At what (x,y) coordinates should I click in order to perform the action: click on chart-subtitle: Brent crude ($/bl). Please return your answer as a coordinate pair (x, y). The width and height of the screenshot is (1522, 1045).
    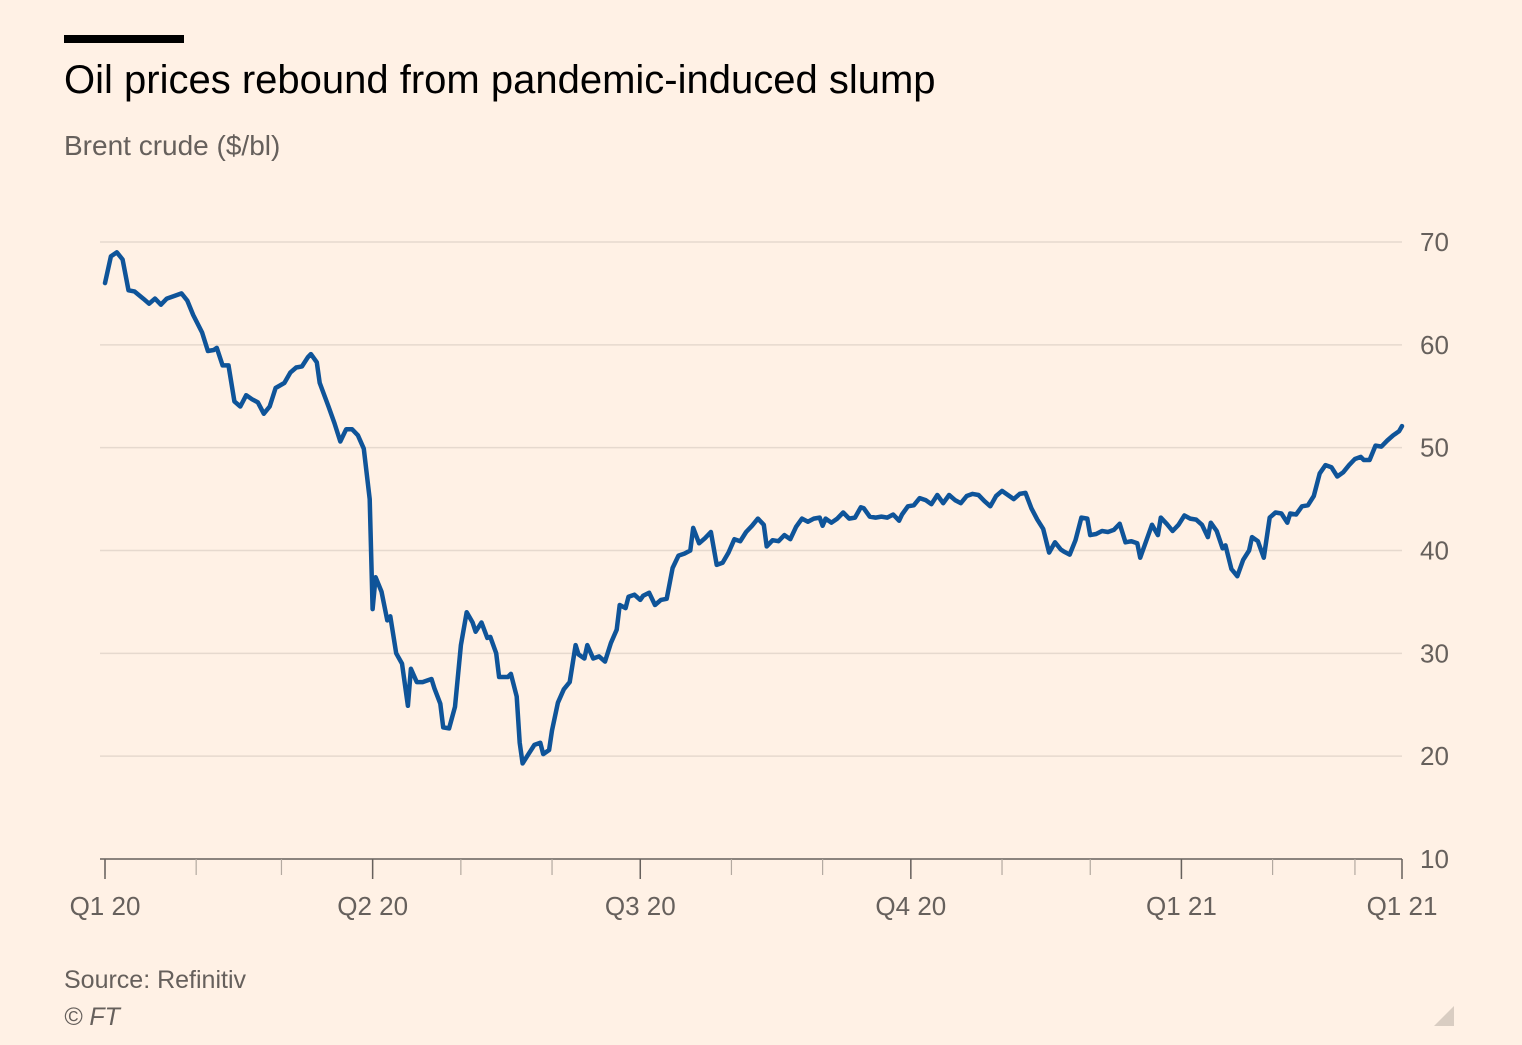
    Looking at the image, I should click on (172, 145).